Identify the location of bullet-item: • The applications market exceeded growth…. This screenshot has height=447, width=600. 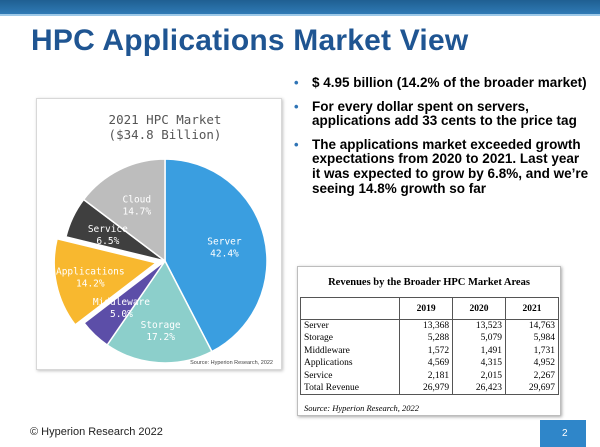
(440, 166).